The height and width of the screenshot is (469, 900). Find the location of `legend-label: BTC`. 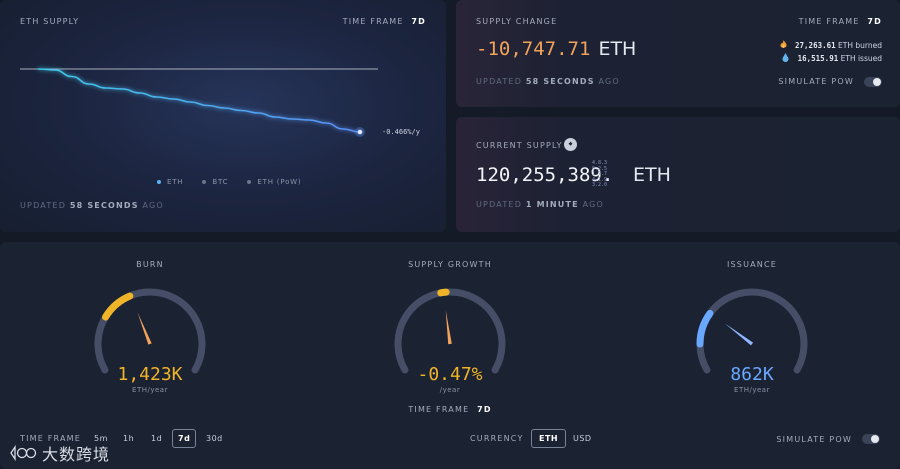

legend-label: BTC is located at coordinates (220, 182).